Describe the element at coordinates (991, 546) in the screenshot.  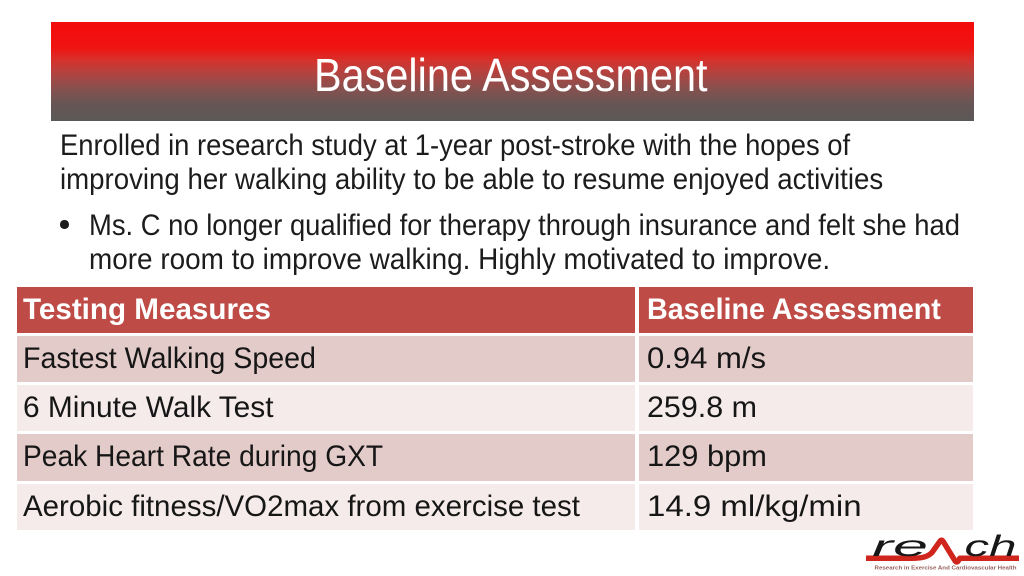
I see `svg-text: ch` at that location.